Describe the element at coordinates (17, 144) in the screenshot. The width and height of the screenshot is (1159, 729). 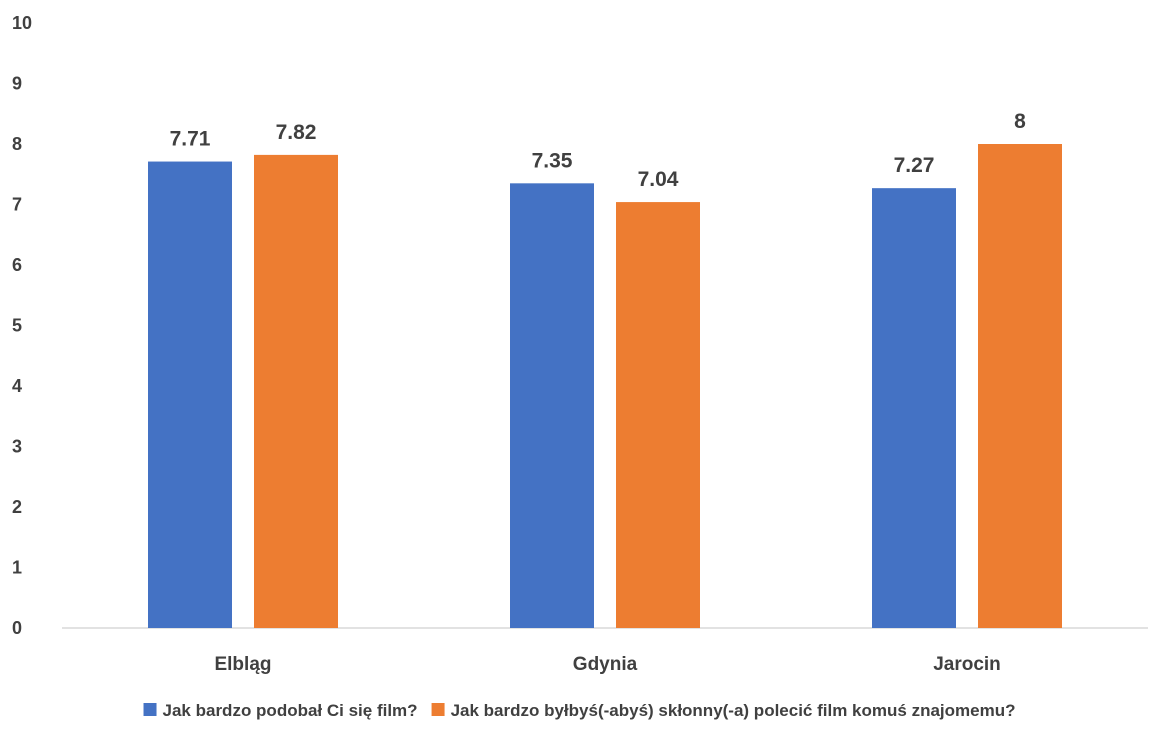
I see `y-tick-label: 8` at that location.